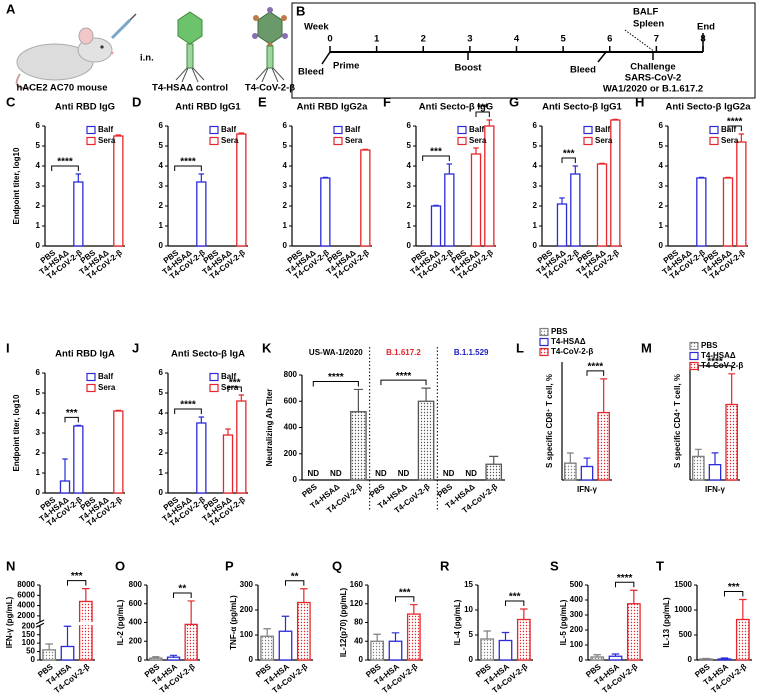  Describe the element at coordinates (10, 565) in the screenshot. I see `panel-letter: N` at that location.